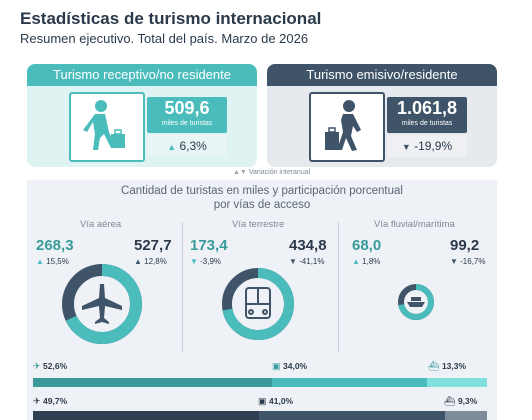 The image size is (532, 420). I want to click on receptivo-figure-box, so click(107, 127).